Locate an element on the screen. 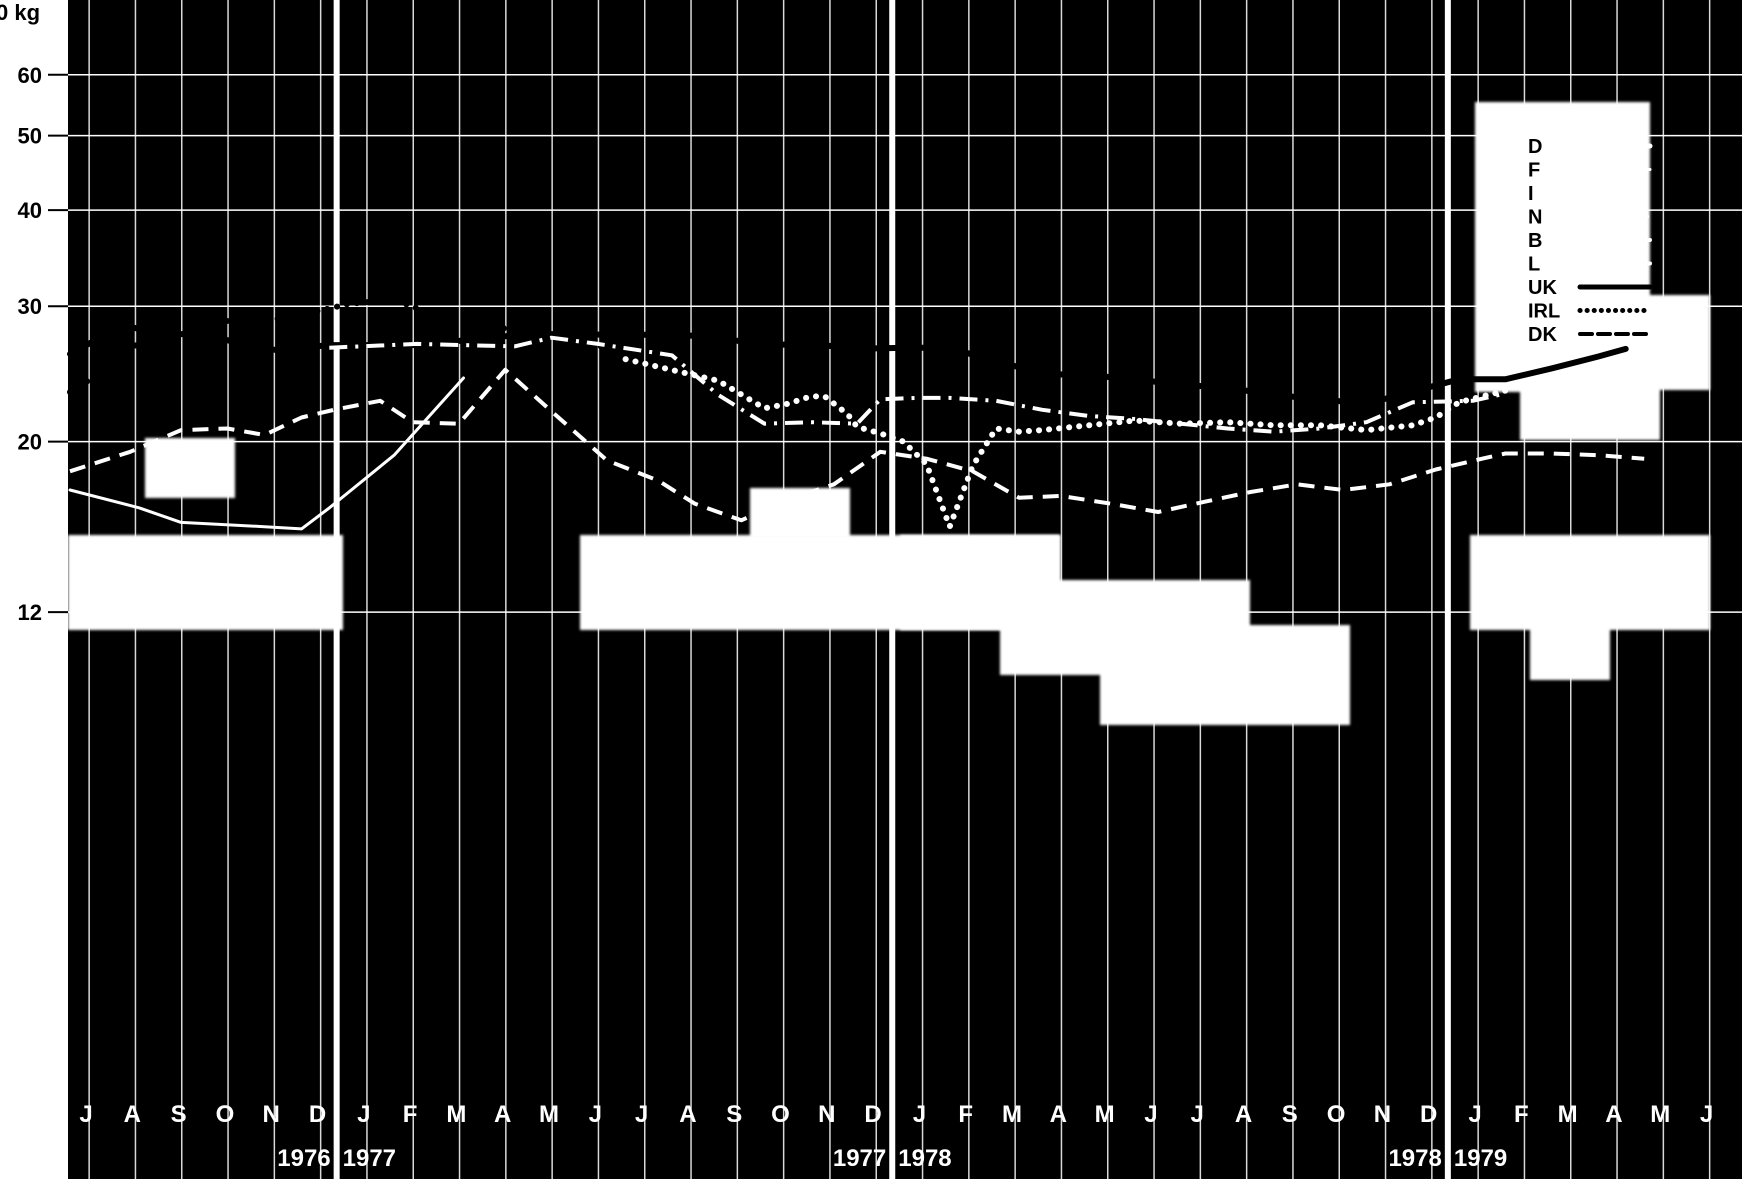 This screenshot has width=1742, height=1179. legend-label: D is located at coordinates (1535, 147).